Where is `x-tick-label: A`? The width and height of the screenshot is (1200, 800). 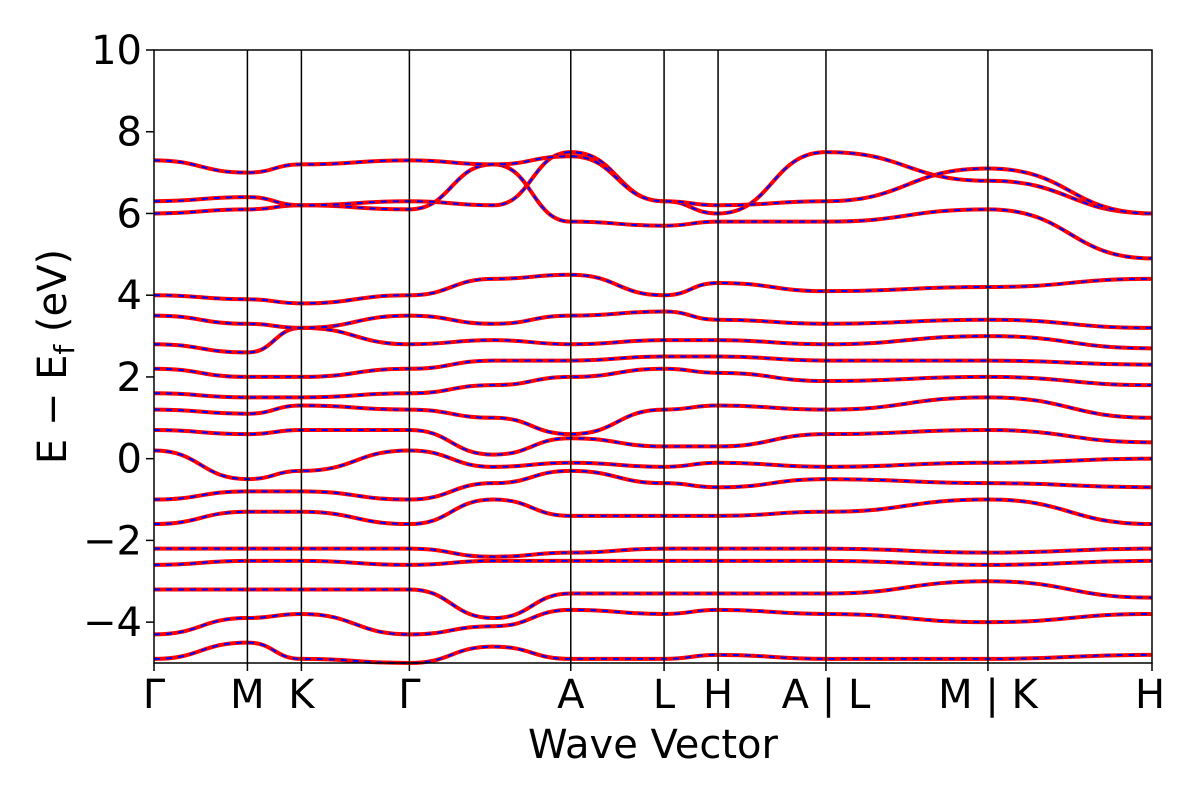
x-tick-label: A is located at coordinates (571, 695).